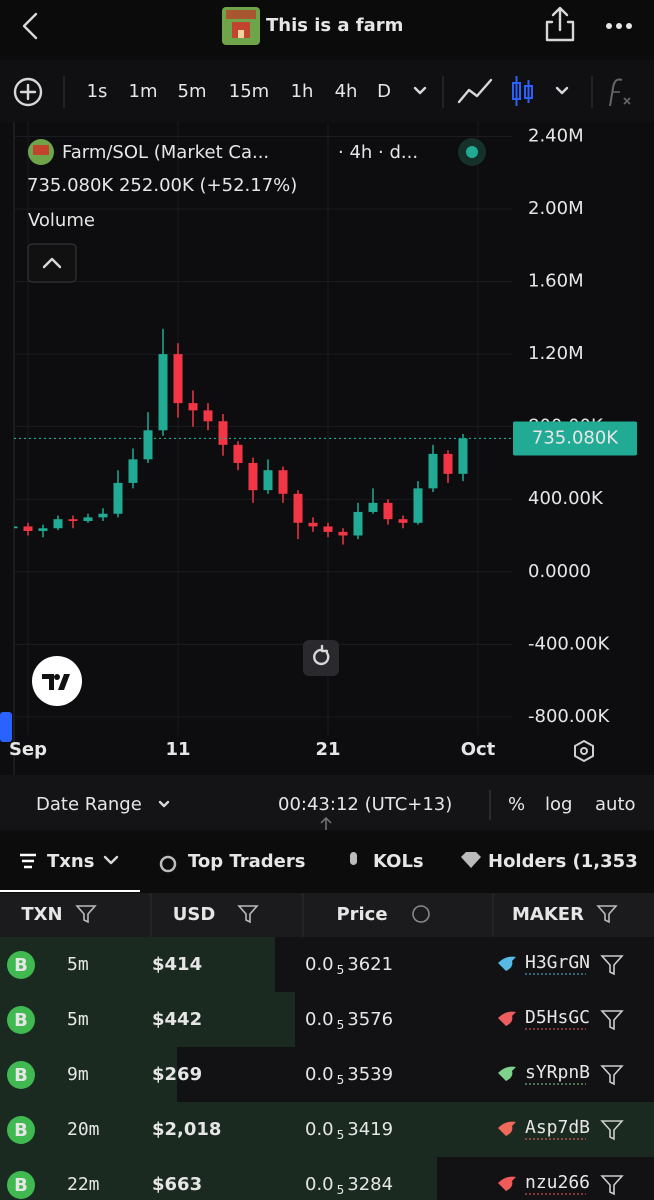 The width and height of the screenshot is (654, 1200). What do you see at coordinates (398, 861) in the screenshot?
I see `tab-kols: KOLs` at bounding box center [398, 861].